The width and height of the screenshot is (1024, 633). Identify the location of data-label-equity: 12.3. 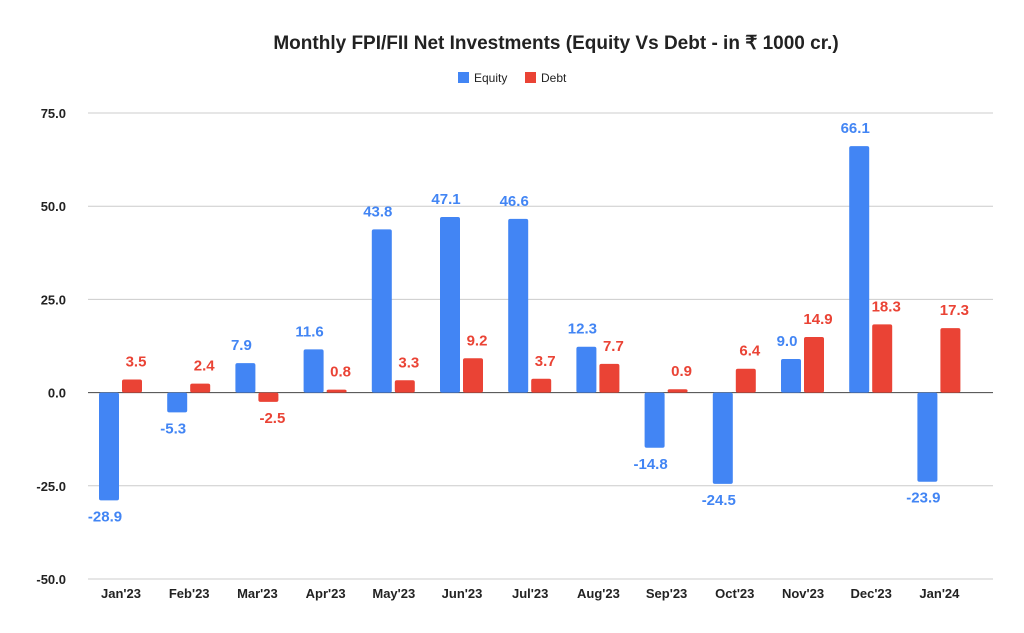
(582, 329).